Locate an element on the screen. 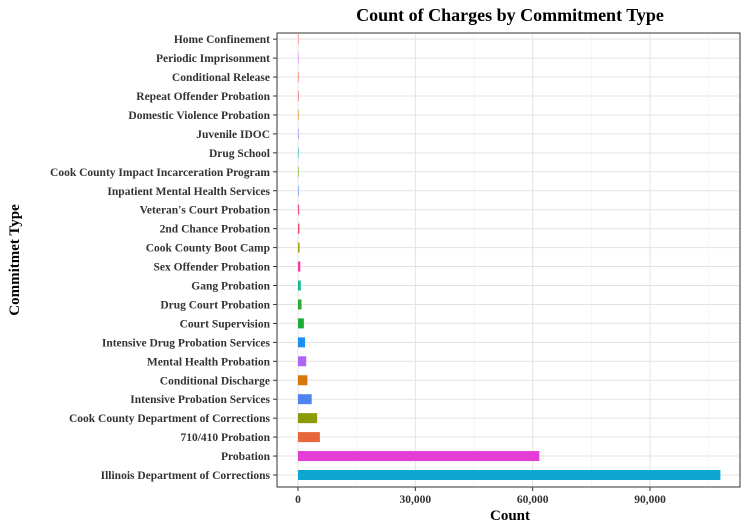 The image size is (750, 530). category-label: Illinois Department of Corrections is located at coordinates (186, 476).